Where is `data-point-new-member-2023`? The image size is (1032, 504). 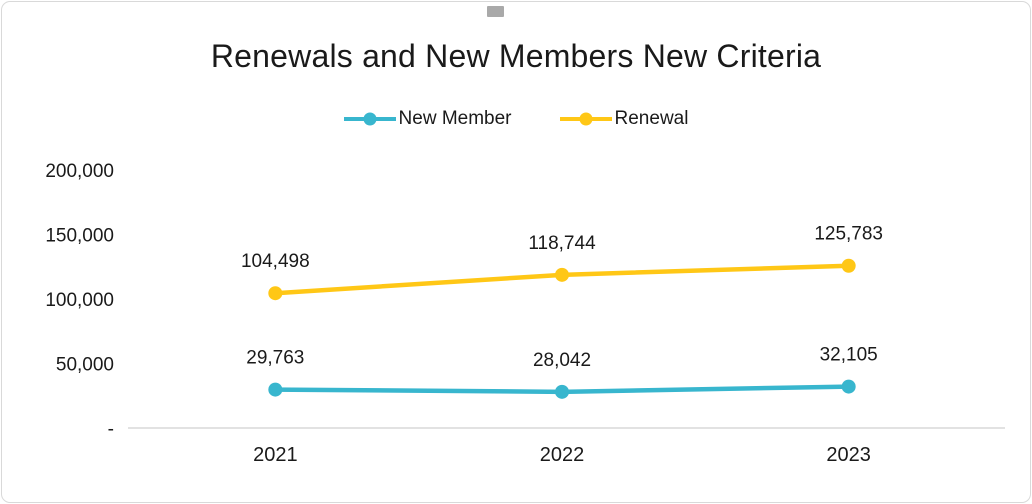 data-point-new-member-2023 is located at coordinates (848, 386).